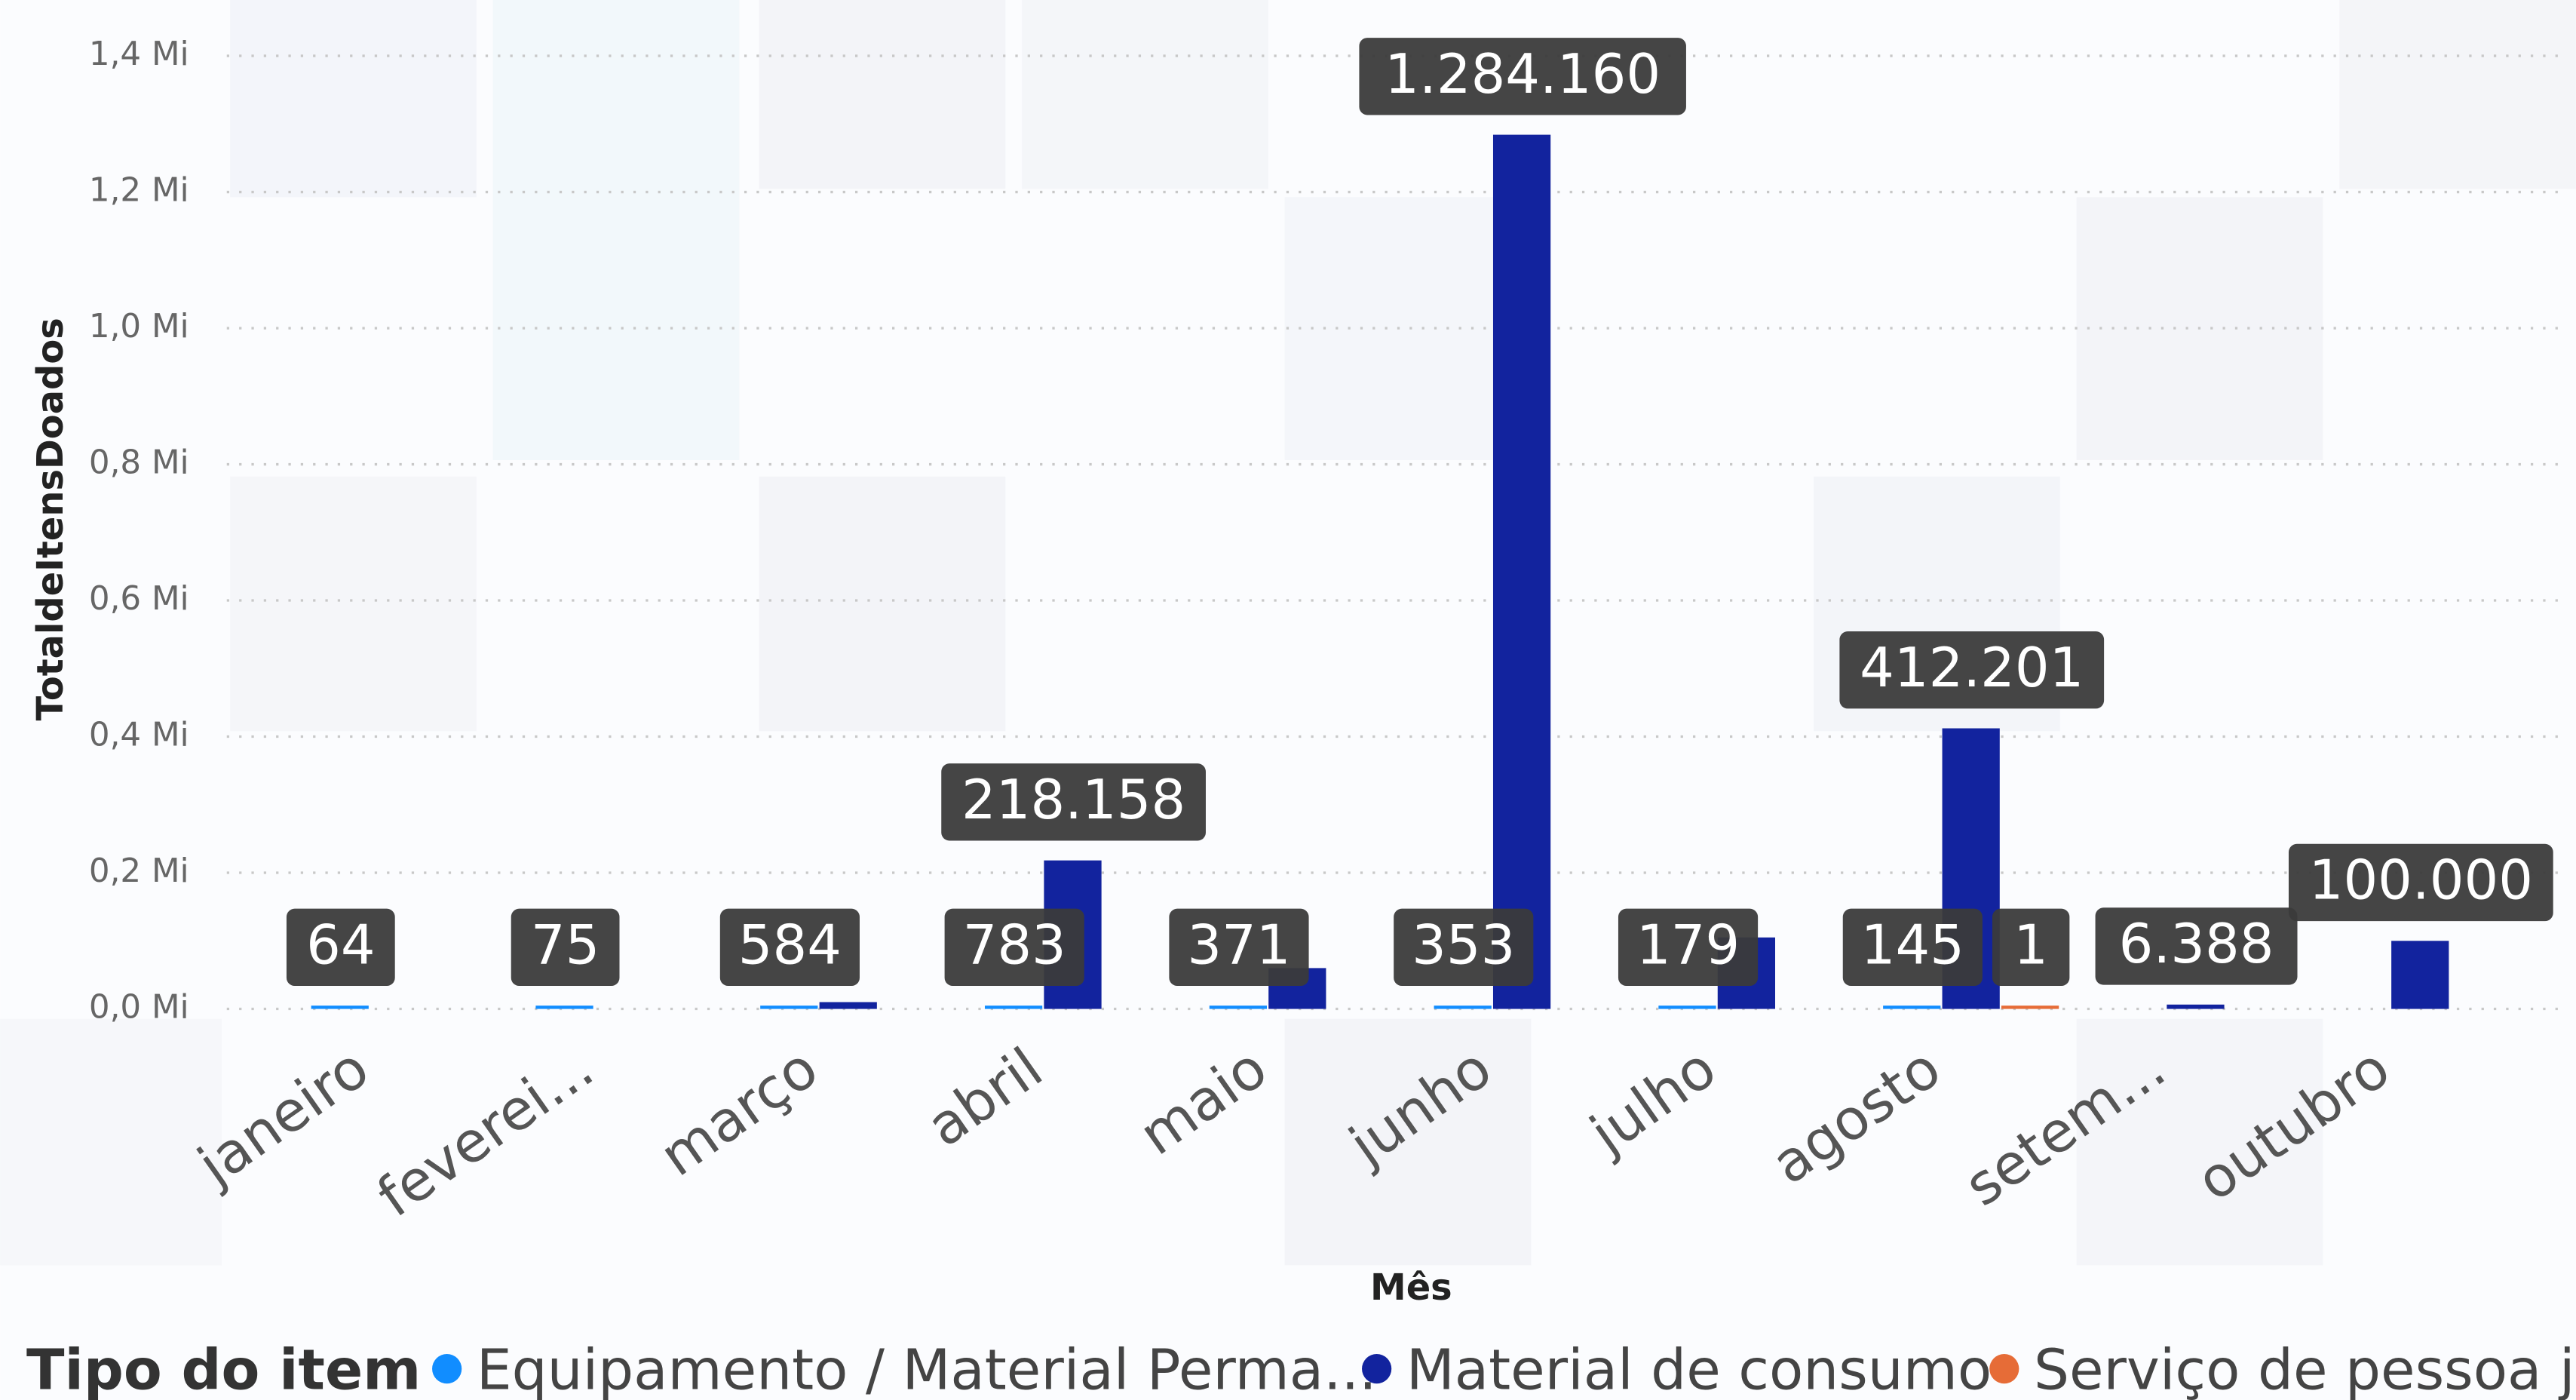 This screenshot has height=1400, width=2576. What do you see at coordinates (223, 1369) in the screenshot?
I see `legend-title: Tipo do item` at bounding box center [223, 1369].